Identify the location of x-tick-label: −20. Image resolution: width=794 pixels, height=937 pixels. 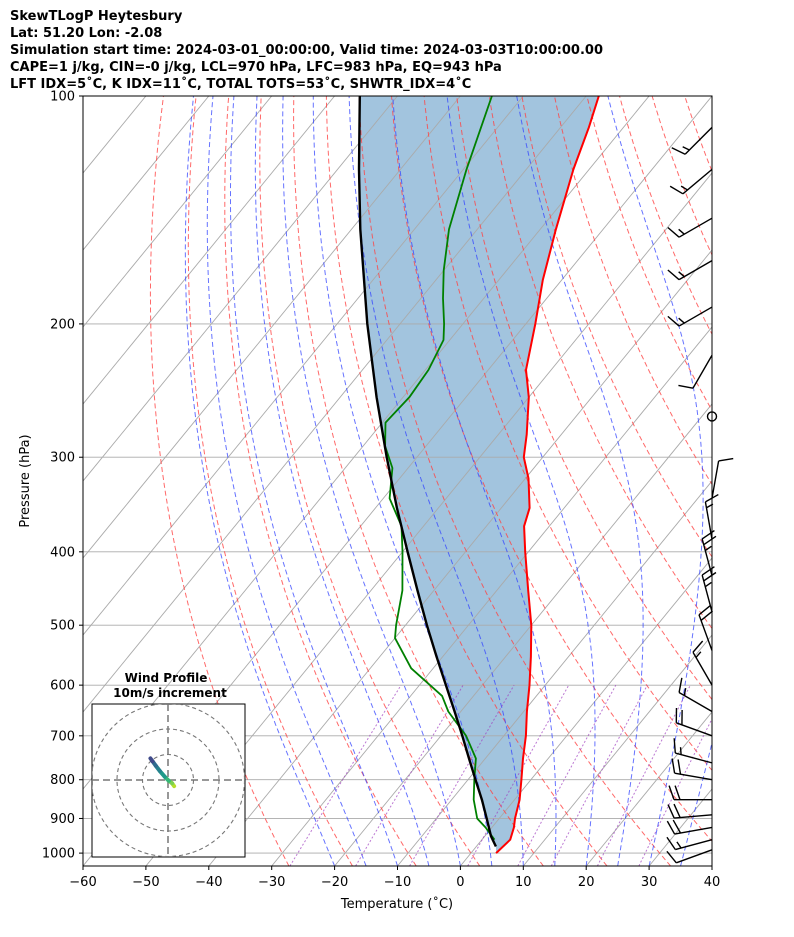
(334, 882).